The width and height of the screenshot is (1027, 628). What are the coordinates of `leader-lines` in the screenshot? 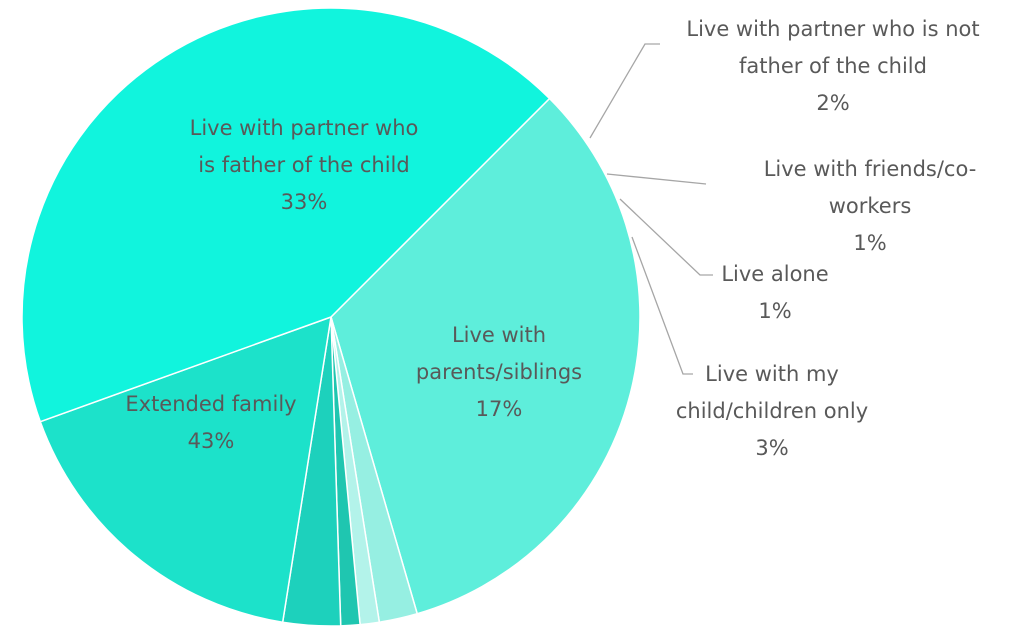 It's located at (651, 209).